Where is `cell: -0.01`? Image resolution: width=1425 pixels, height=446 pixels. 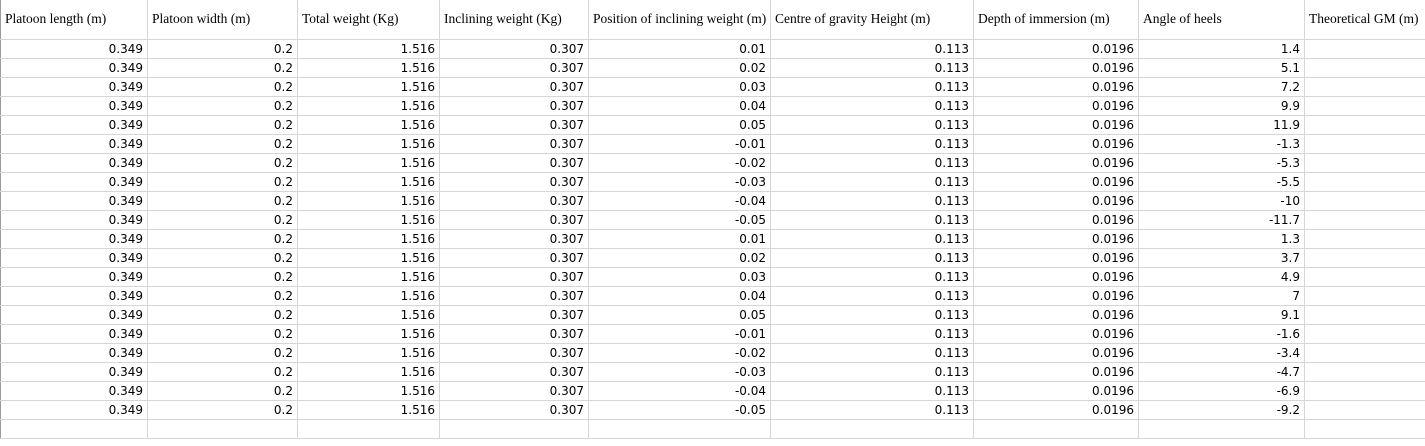 cell: -0.01 is located at coordinates (679, 333).